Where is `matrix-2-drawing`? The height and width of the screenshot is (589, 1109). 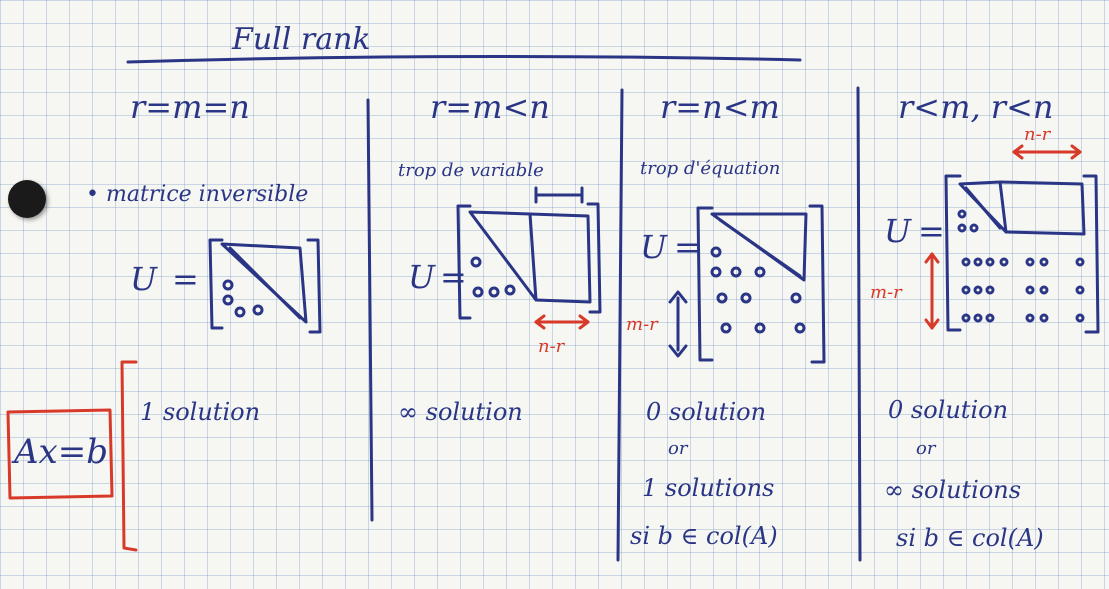
matrix-2-drawing is located at coordinates (529, 253).